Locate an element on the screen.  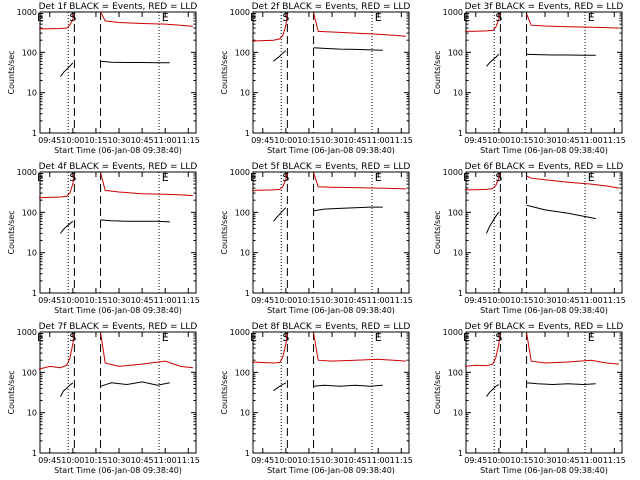
panel-title: Det 8f BLACK = Events, RED = LLD is located at coordinates (331, 327).